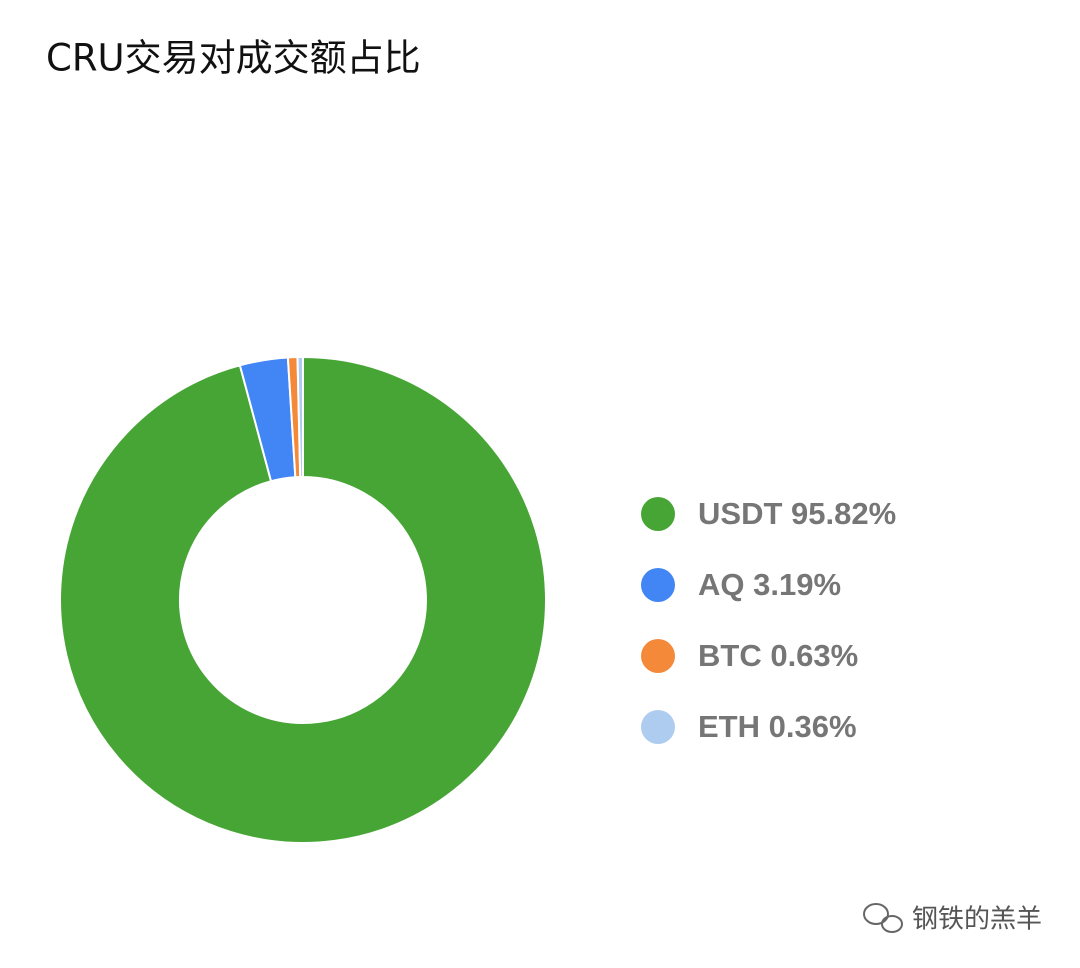 The width and height of the screenshot is (1080, 968). What do you see at coordinates (300, 417) in the screenshot?
I see `slice` at bounding box center [300, 417].